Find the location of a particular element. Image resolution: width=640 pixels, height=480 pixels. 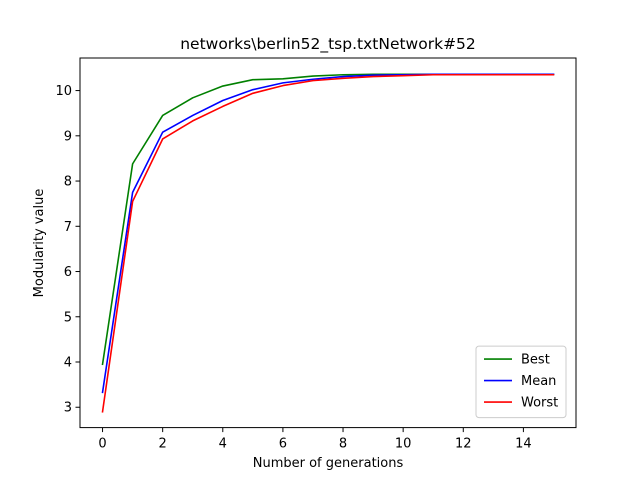

y-axis-label: Modularity value is located at coordinates (39, 243).